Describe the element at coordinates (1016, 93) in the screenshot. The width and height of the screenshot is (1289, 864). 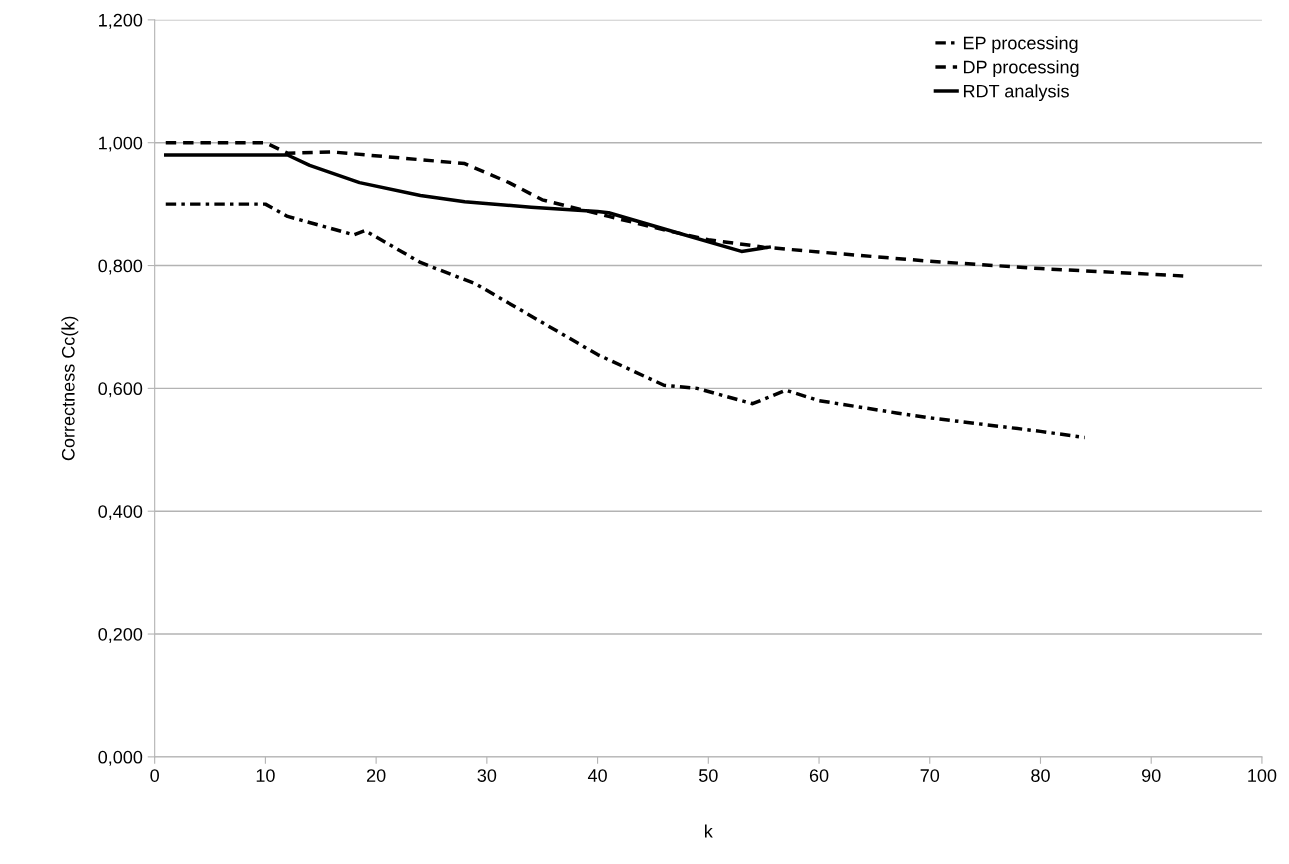
I see `legend-label: RDT analysis` at that location.